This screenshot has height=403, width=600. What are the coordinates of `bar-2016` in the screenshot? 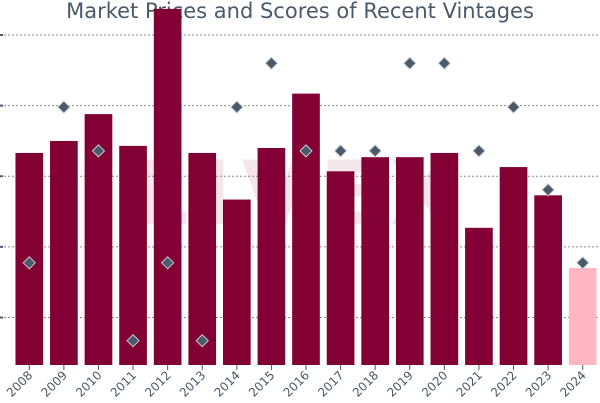 It's located at (306, 229).